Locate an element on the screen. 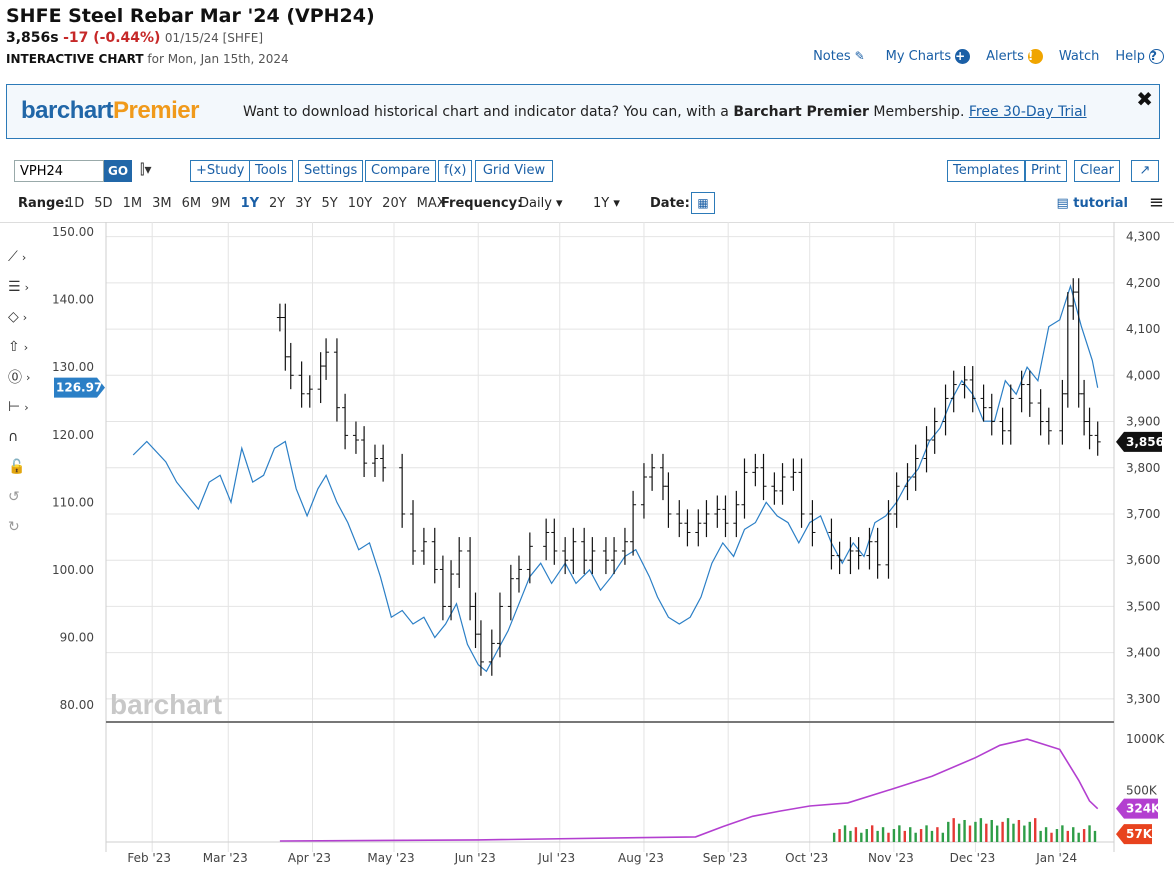  grid-view-button: Grid View is located at coordinates (514, 171).